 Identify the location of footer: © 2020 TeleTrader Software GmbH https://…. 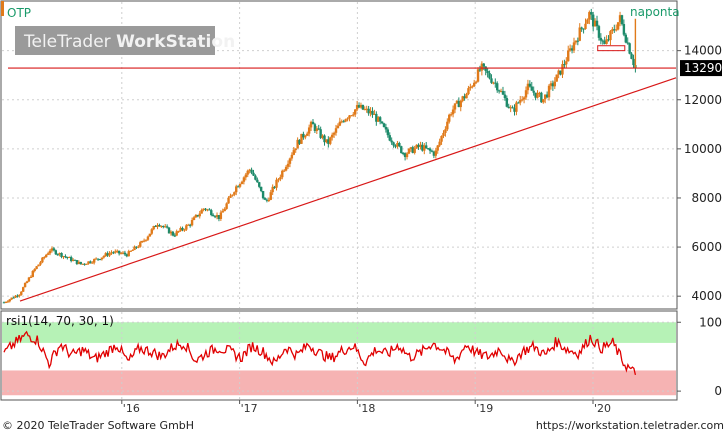
(363, 426).